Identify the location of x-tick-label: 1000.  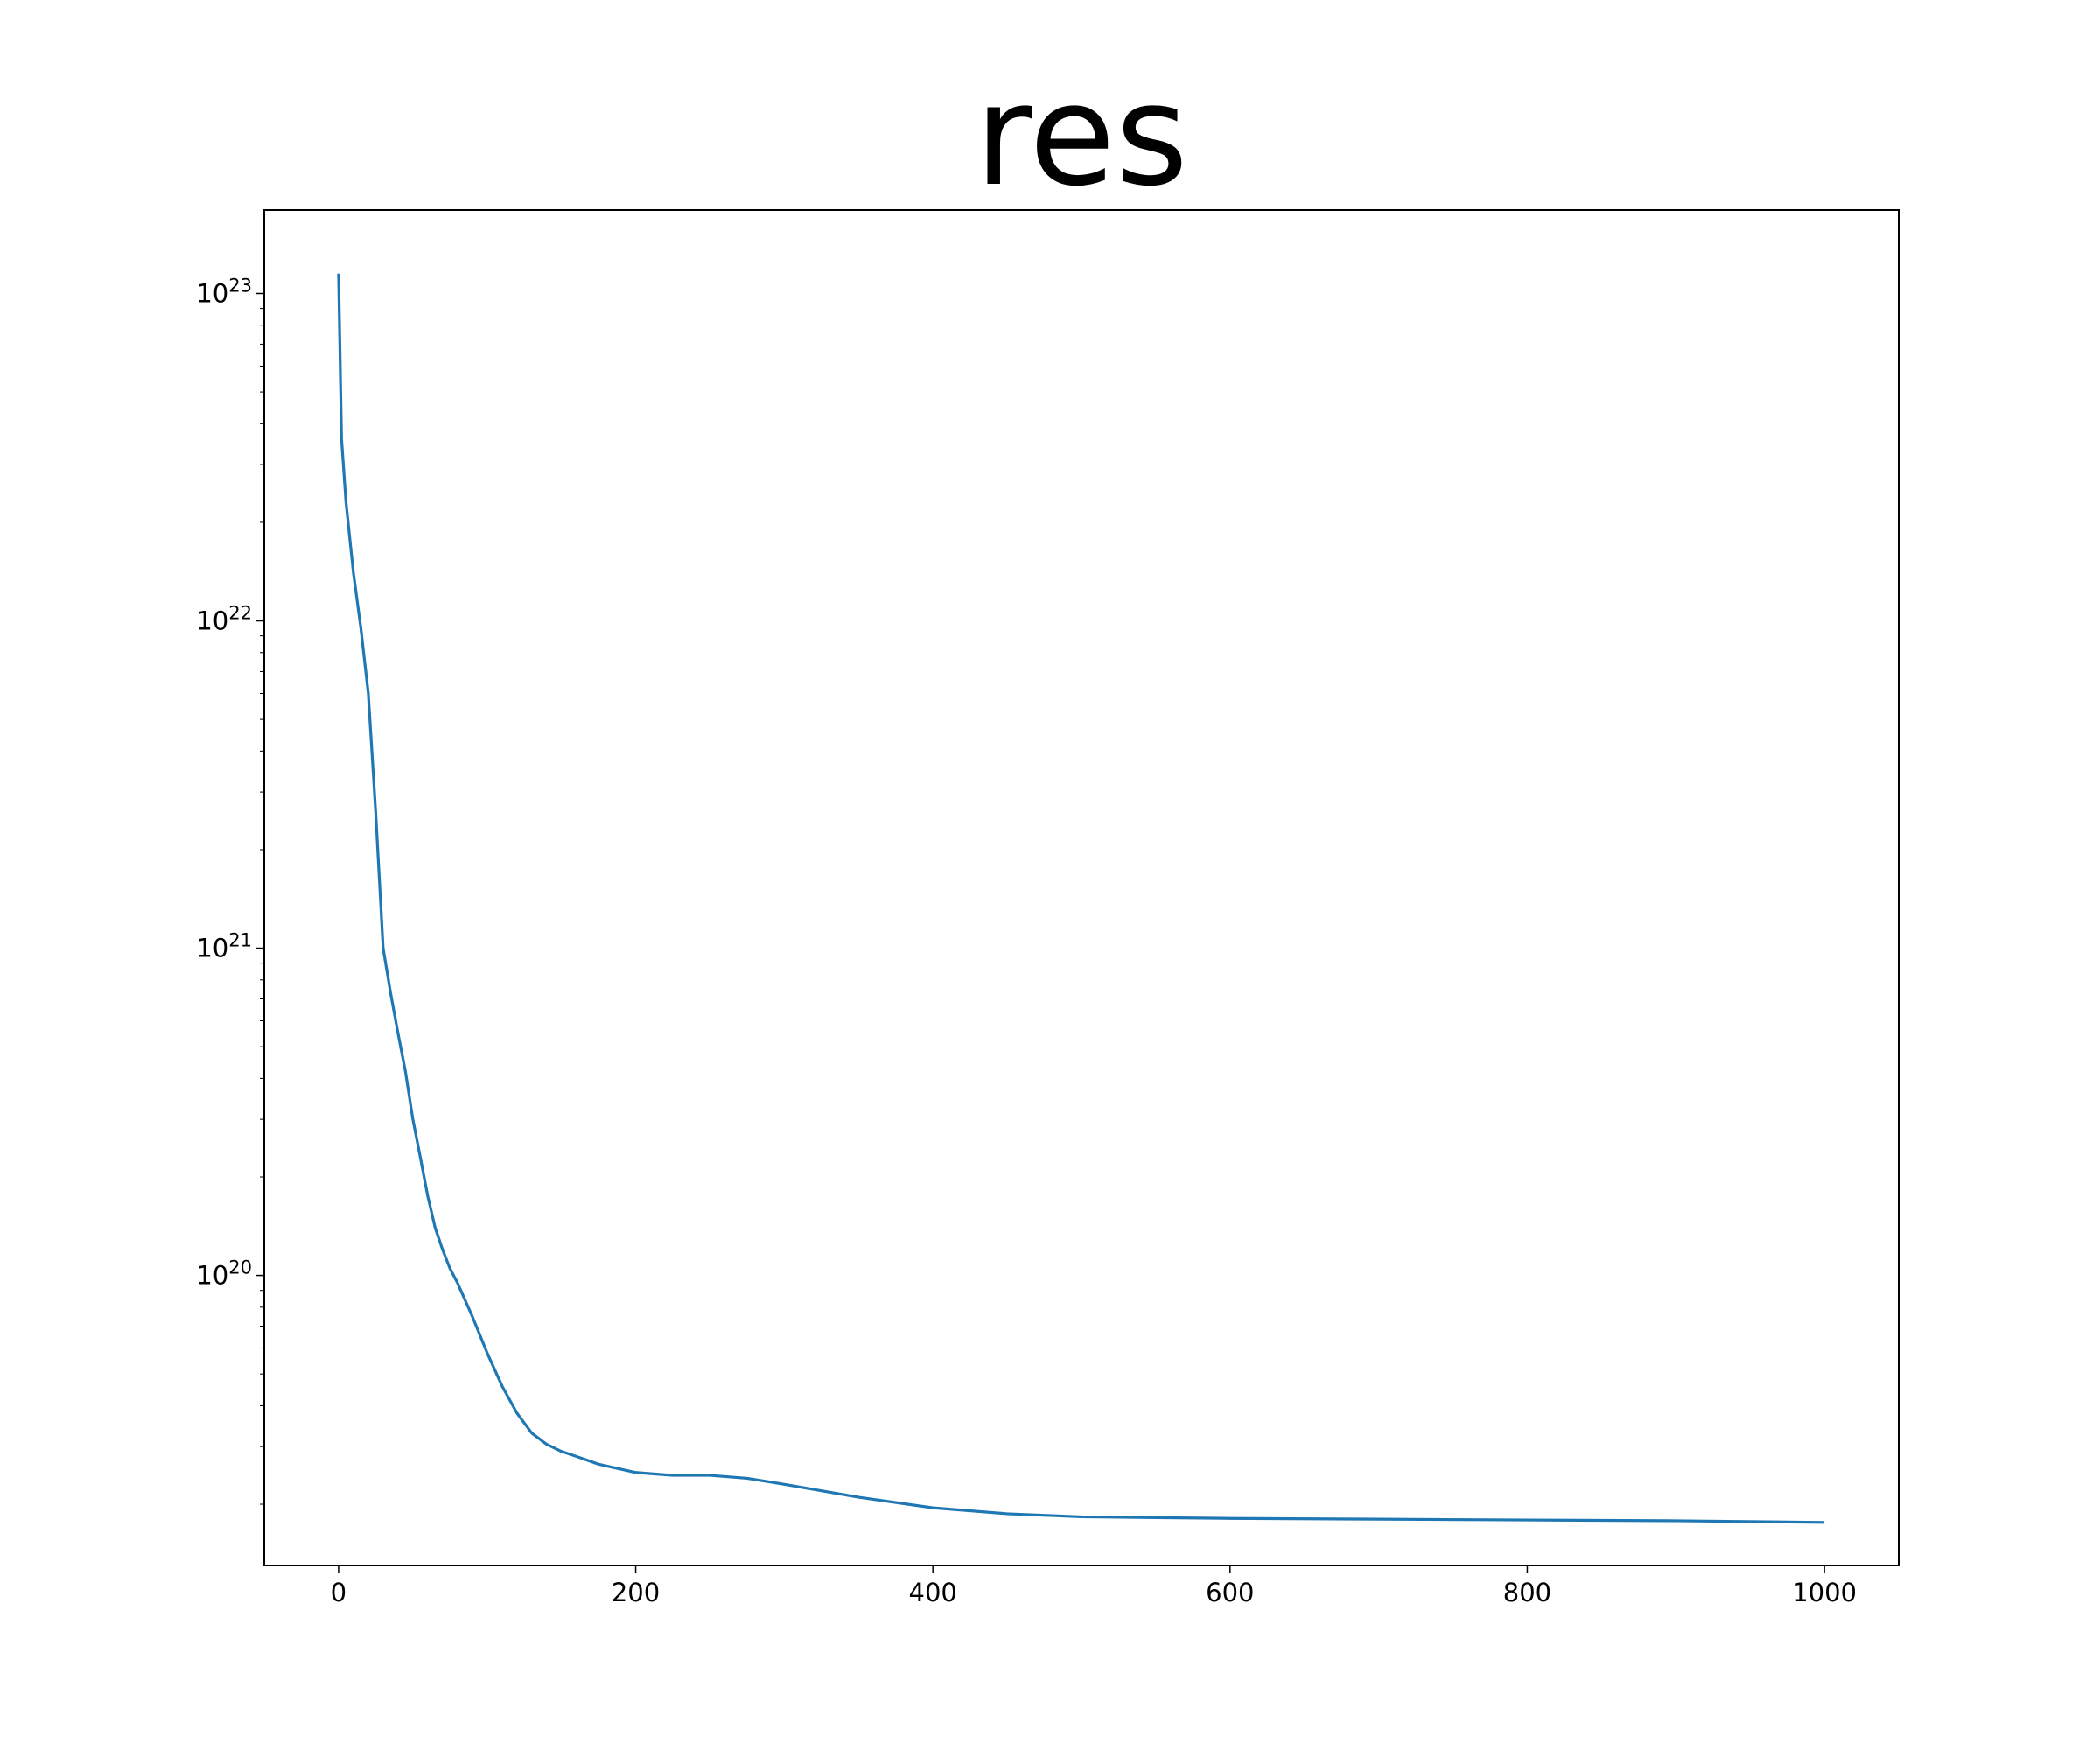
(1824, 1592).